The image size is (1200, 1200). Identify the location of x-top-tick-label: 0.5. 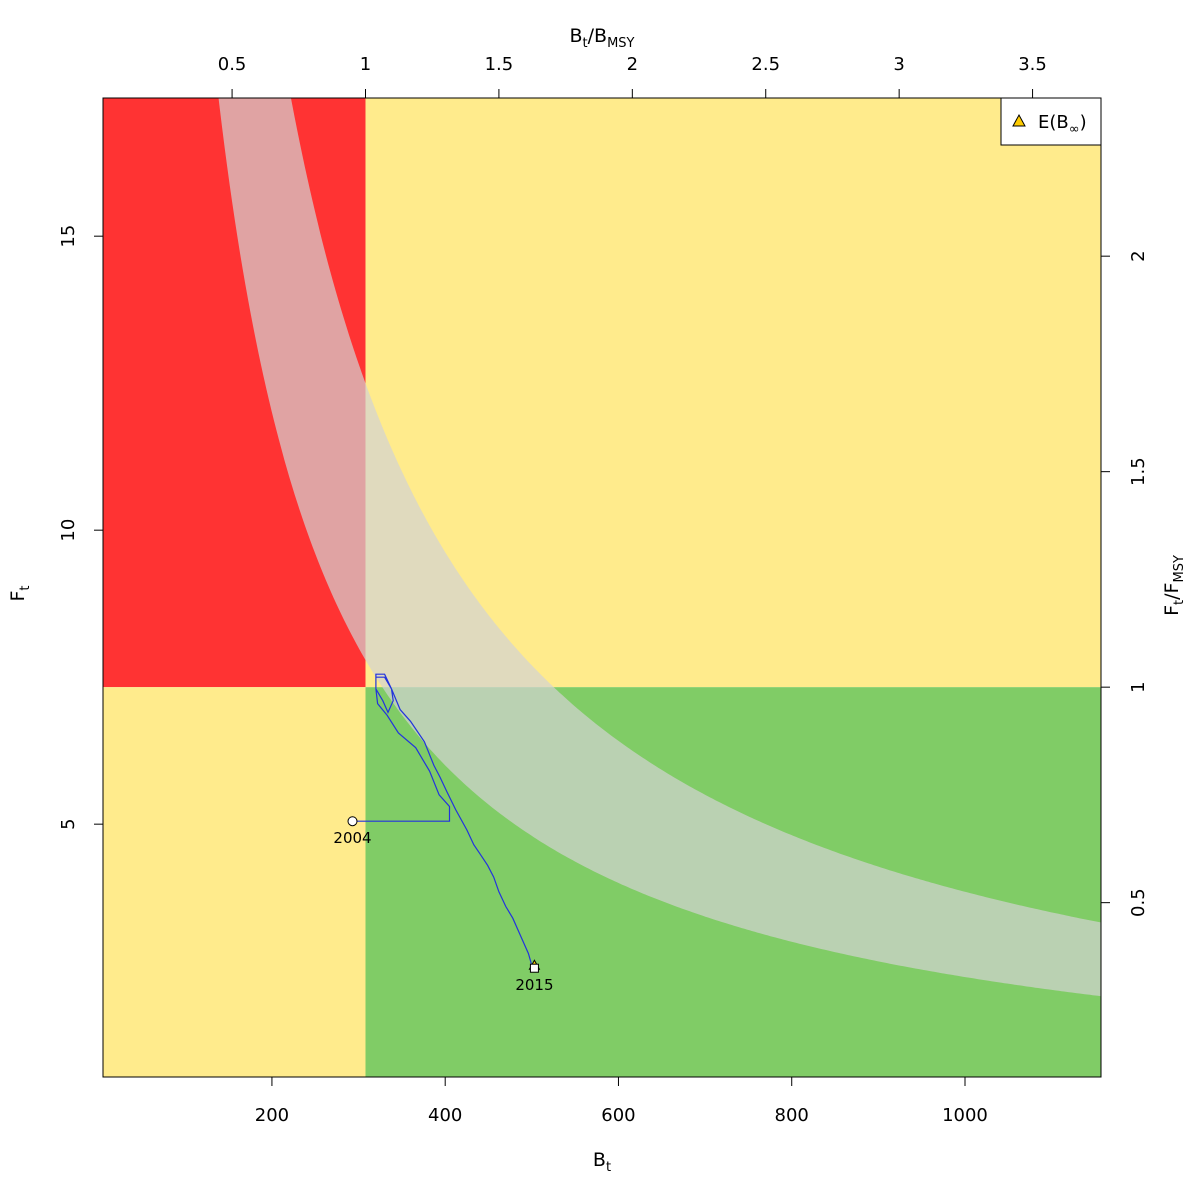
(232, 64).